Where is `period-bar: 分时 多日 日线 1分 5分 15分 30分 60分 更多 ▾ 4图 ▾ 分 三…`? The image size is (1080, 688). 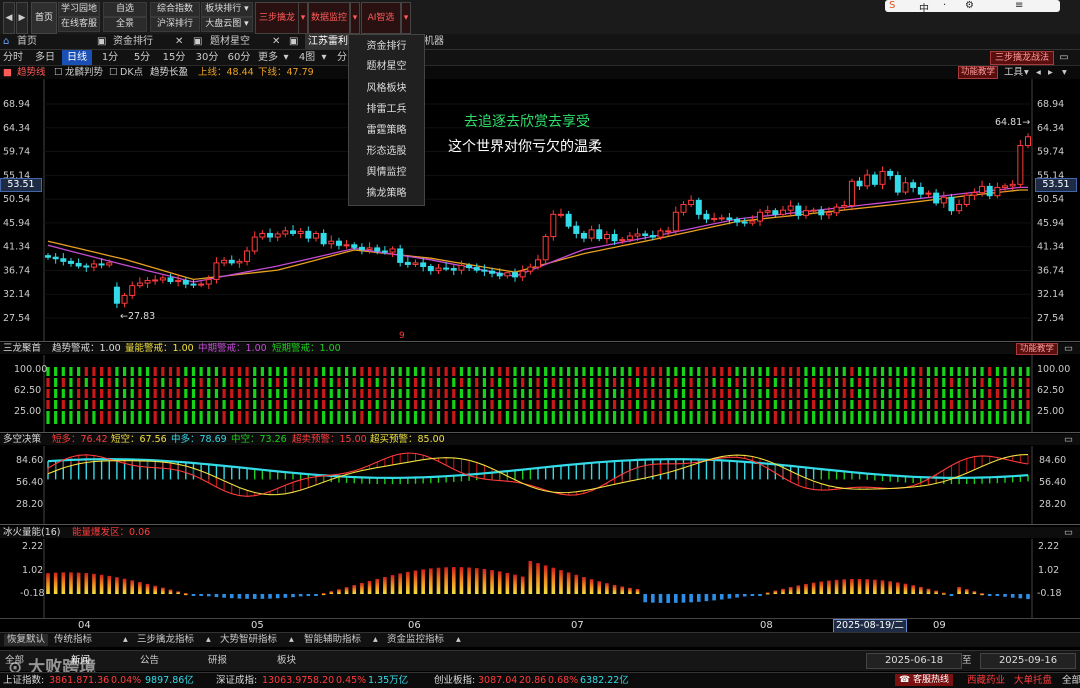
period-bar: 分时 多日 日线 1分 5分 15分 30分 60分 更多 ▾ 4图 ▾ 分 三… is located at coordinates (540, 58).